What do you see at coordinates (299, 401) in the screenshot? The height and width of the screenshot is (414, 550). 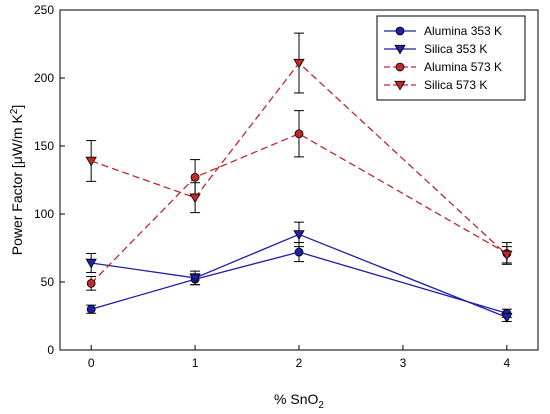 I see `x-axis-title: % SnO2` at bounding box center [299, 401].